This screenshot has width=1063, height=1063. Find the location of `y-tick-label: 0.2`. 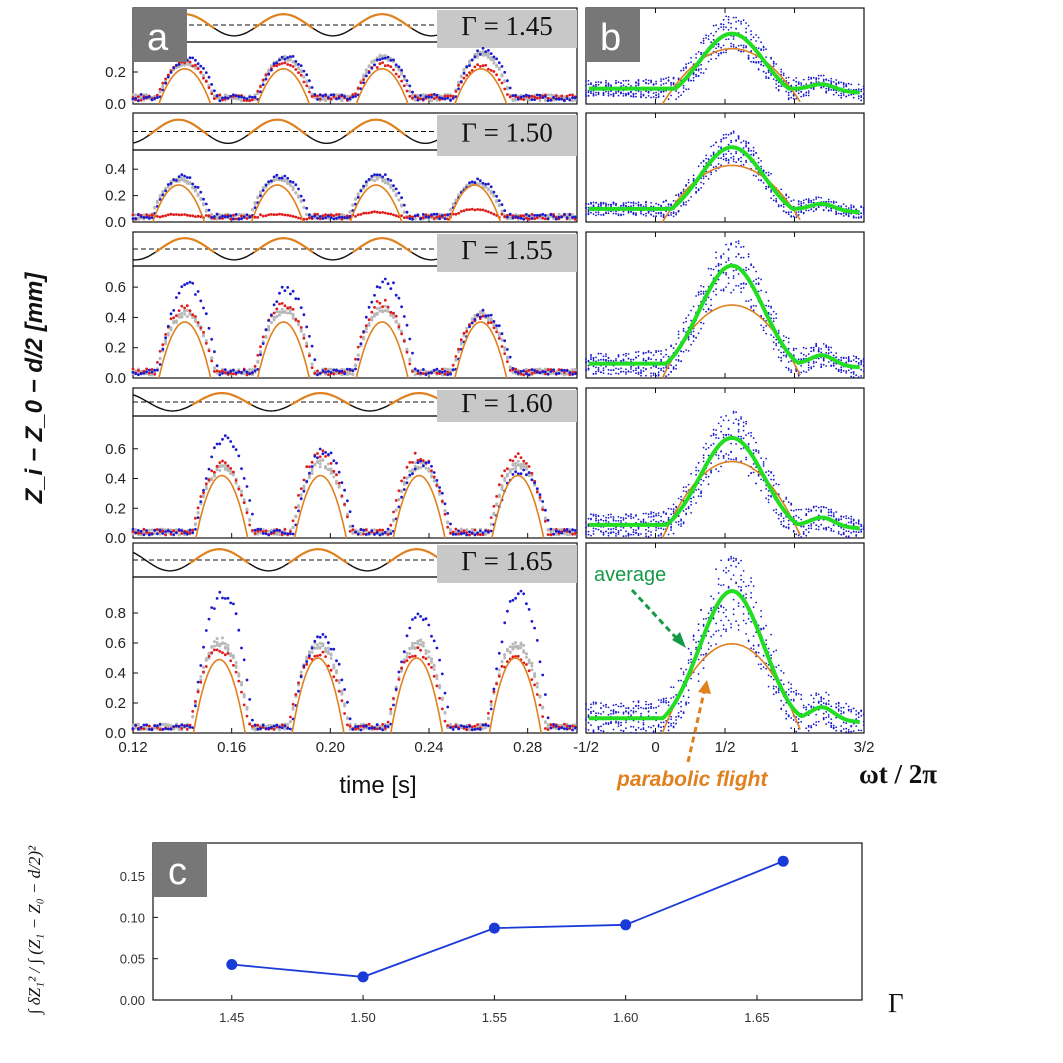

y-tick-label: 0.2 is located at coordinates (115, 348).